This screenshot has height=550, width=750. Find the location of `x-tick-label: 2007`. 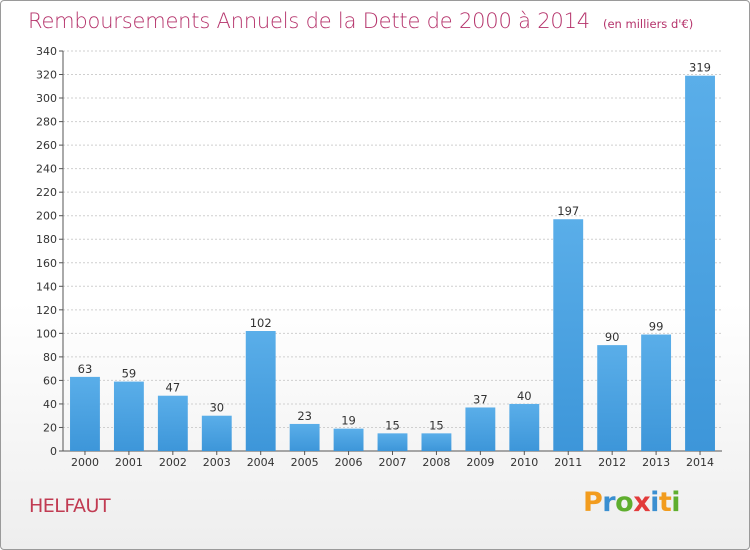

x-tick-label: 2007 is located at coordinates (393, 462).